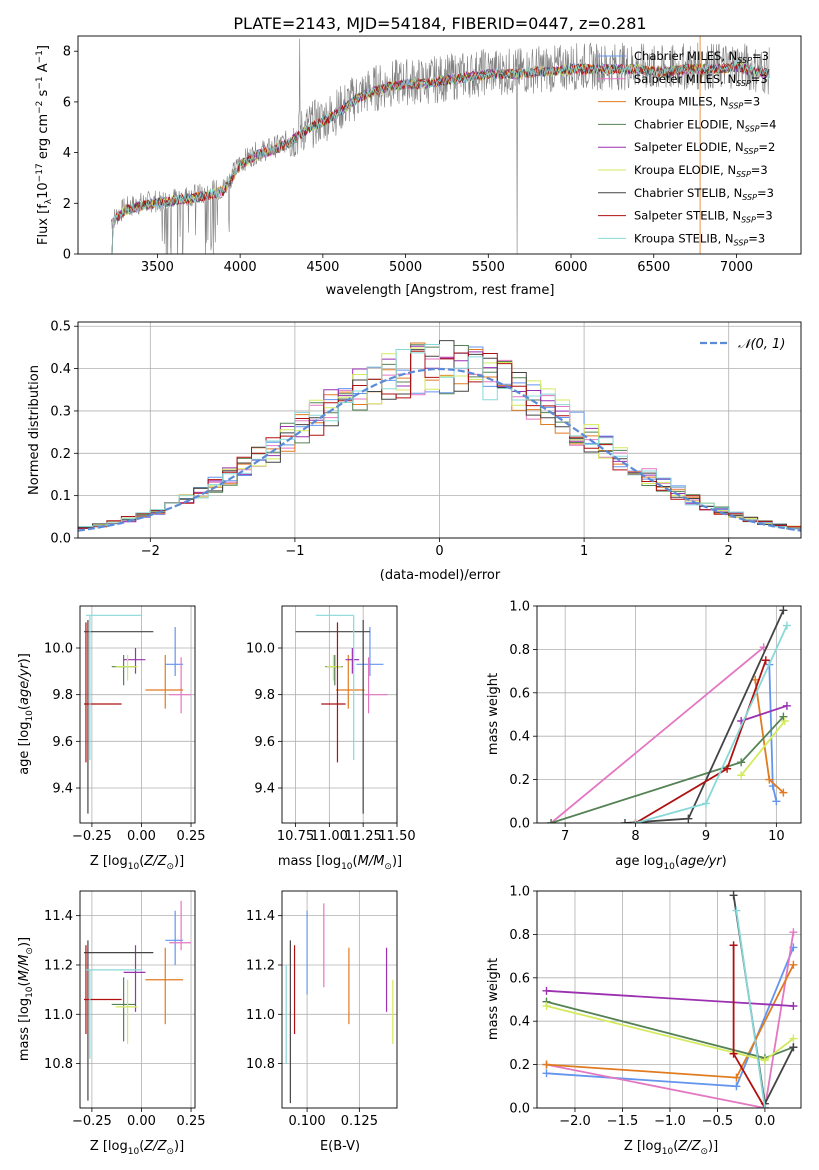 This screenshot has width=819, height=1170. I want to click on x-tick-label: 6500, so click(653, 267).